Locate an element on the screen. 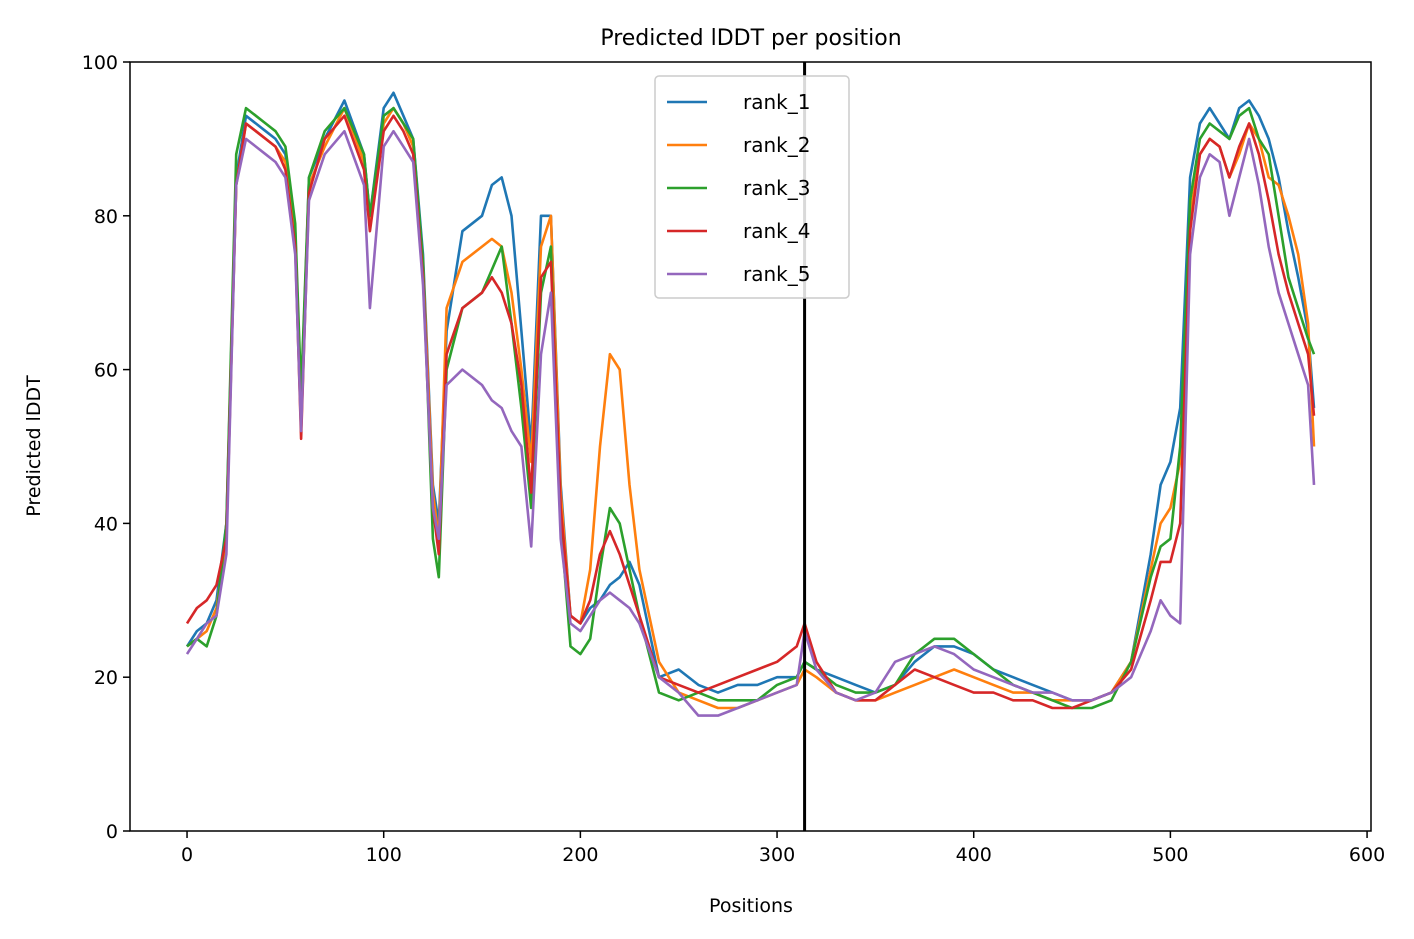 The width and height of the screenshot is (1414, 939). legend: rank_1 rank_2 rank_3 rank_4 rank_5 is located at coordinates (752, 187).